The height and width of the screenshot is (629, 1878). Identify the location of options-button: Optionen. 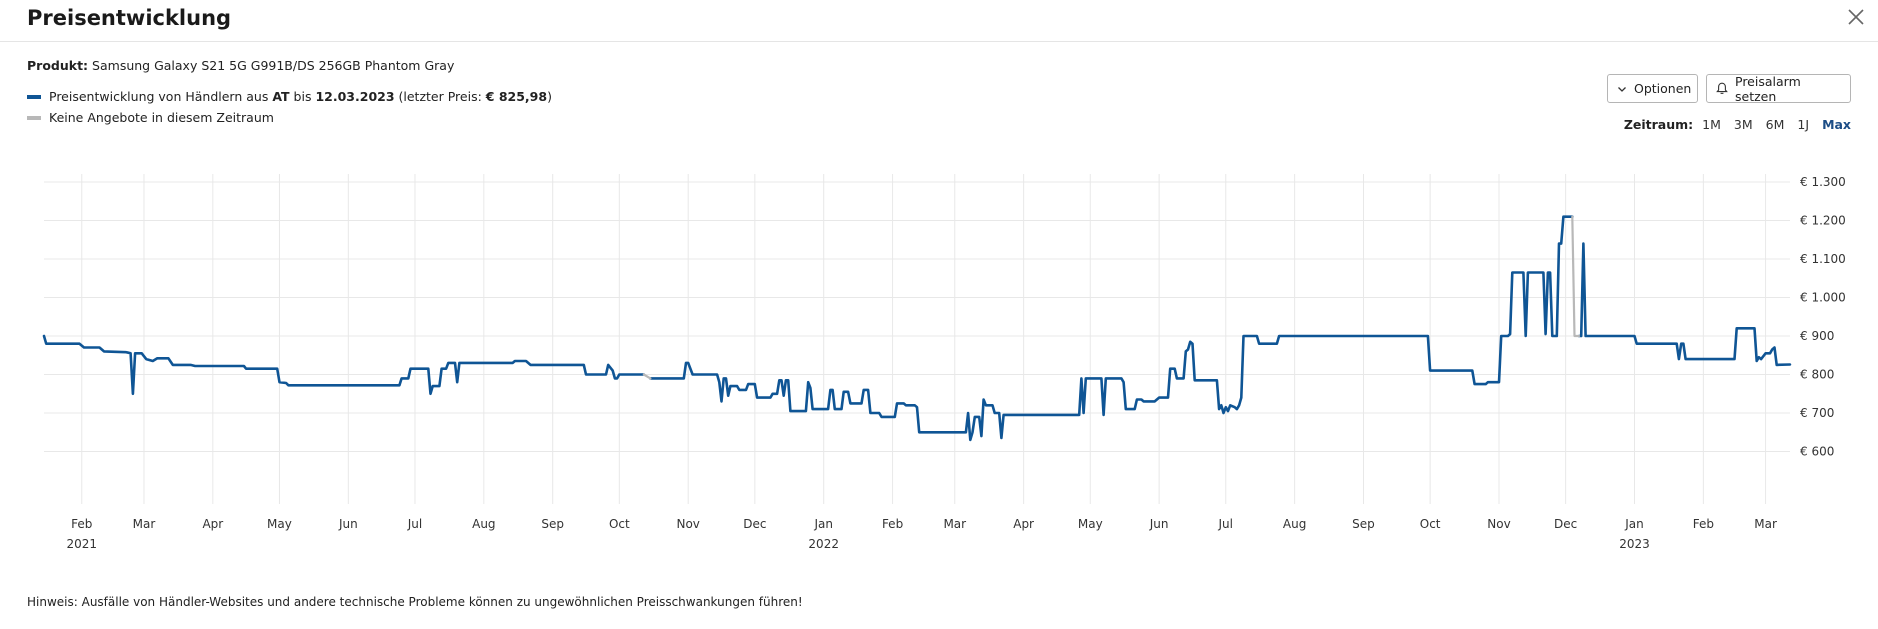
(1652, 88).